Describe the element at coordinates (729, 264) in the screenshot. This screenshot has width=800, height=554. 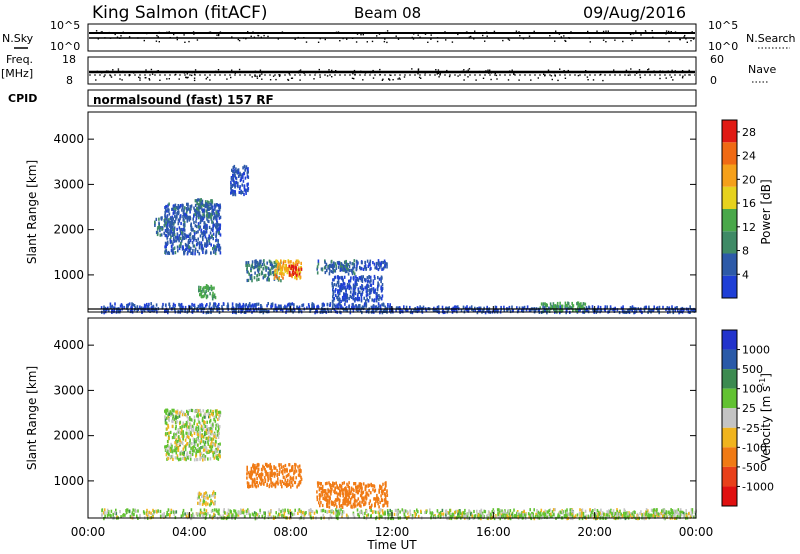
I see `colorbar-segment` at that location.